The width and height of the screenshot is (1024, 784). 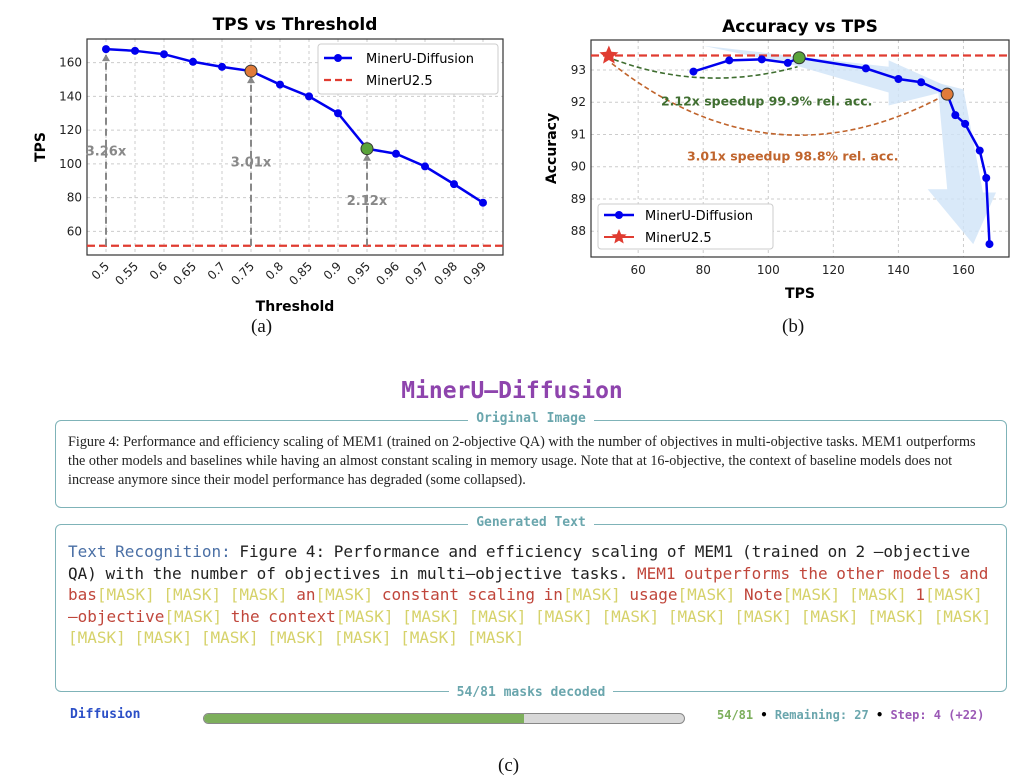 I want to click on mode-label: Diffusion, so click(x=105, y=714).